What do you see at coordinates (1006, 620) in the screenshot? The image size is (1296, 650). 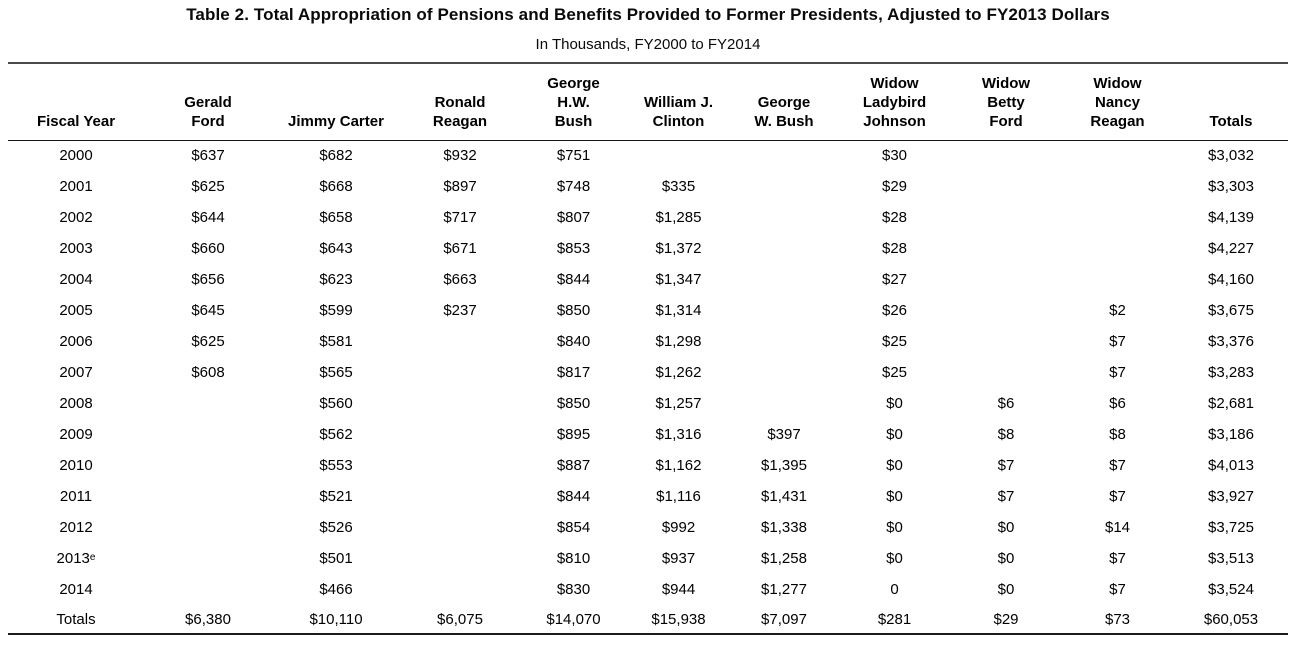 I see `totals-cell-widow-betty-ford: $29` at bounding box center [1006, 620].